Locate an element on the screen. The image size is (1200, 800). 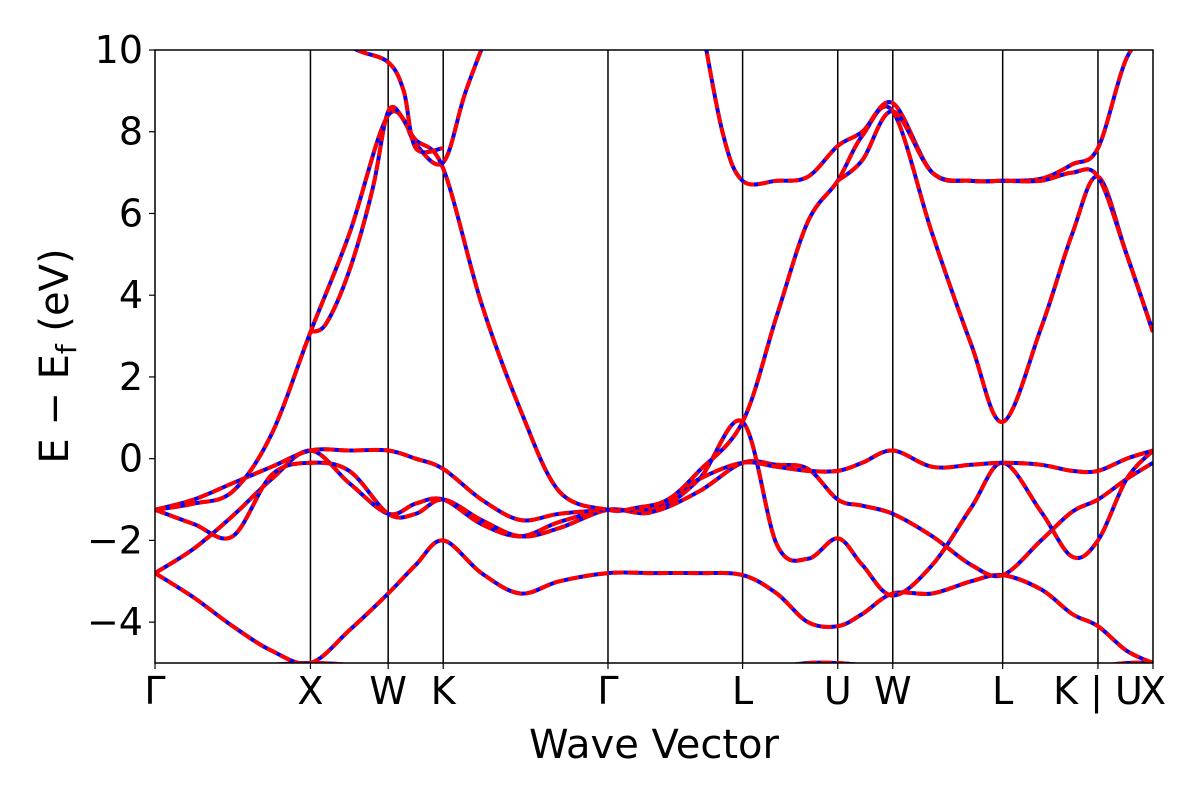
x-tick-label: U is located at coordinates (838, 691).